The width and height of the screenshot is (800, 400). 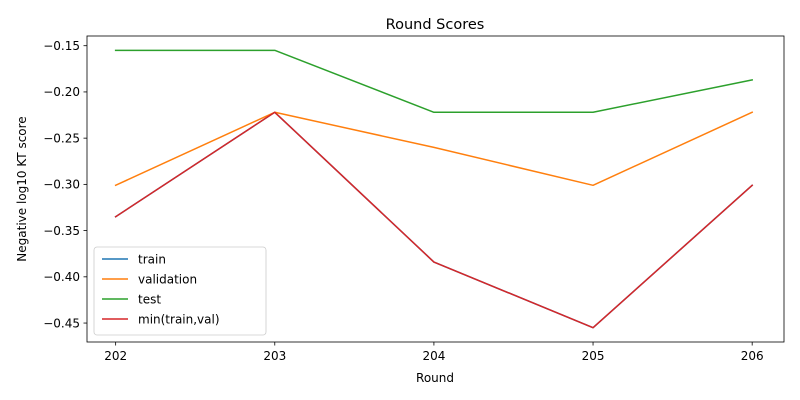 What do you see at coordinates (61, 277) in the screenshot?
I see `y-tick-label: −0.40` at bounding box center [61, 277].